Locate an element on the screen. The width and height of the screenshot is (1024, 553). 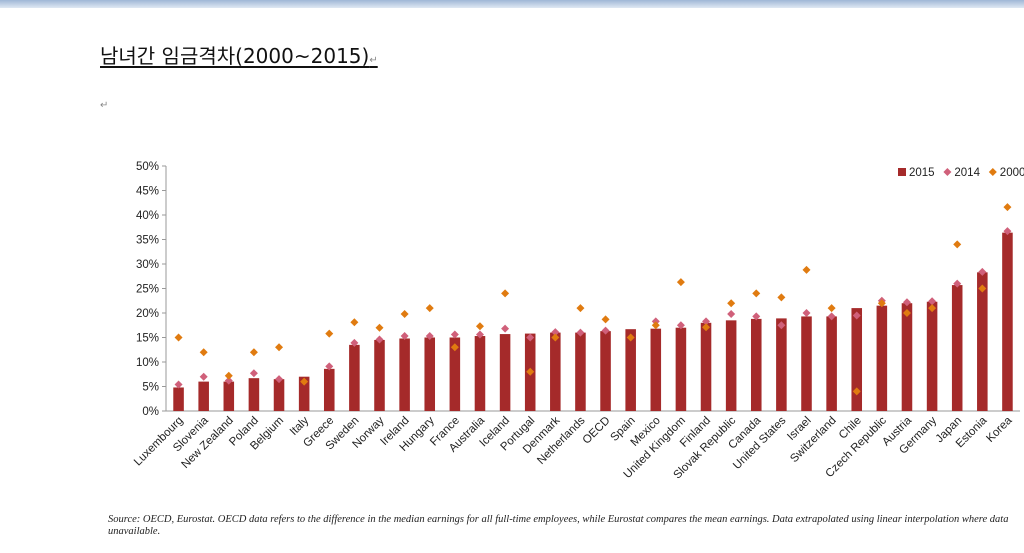
point-2000-netherlands is located at coordinates (580, 308).